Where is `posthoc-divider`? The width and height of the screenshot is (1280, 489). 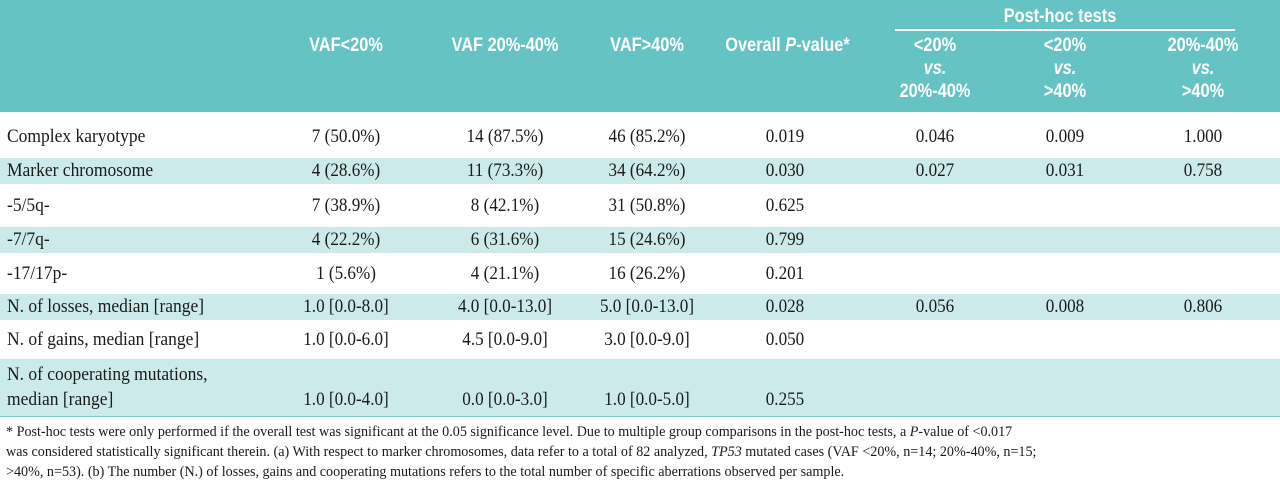
posthoc-divider is located at coordinates (1065, 30).